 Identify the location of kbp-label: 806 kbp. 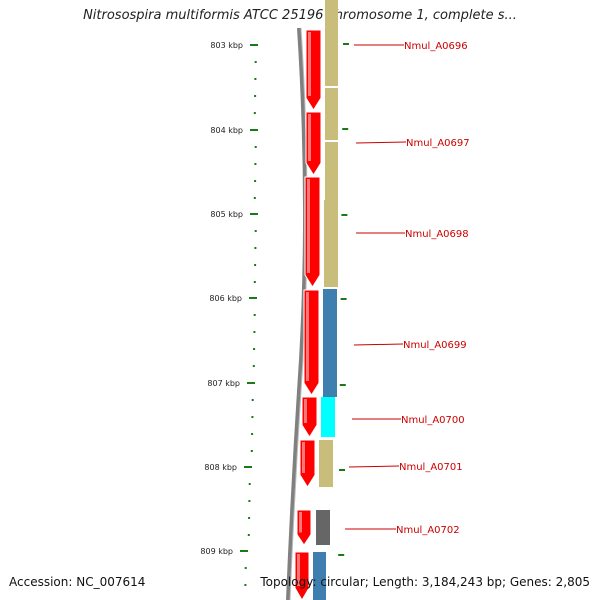
(225, 298).